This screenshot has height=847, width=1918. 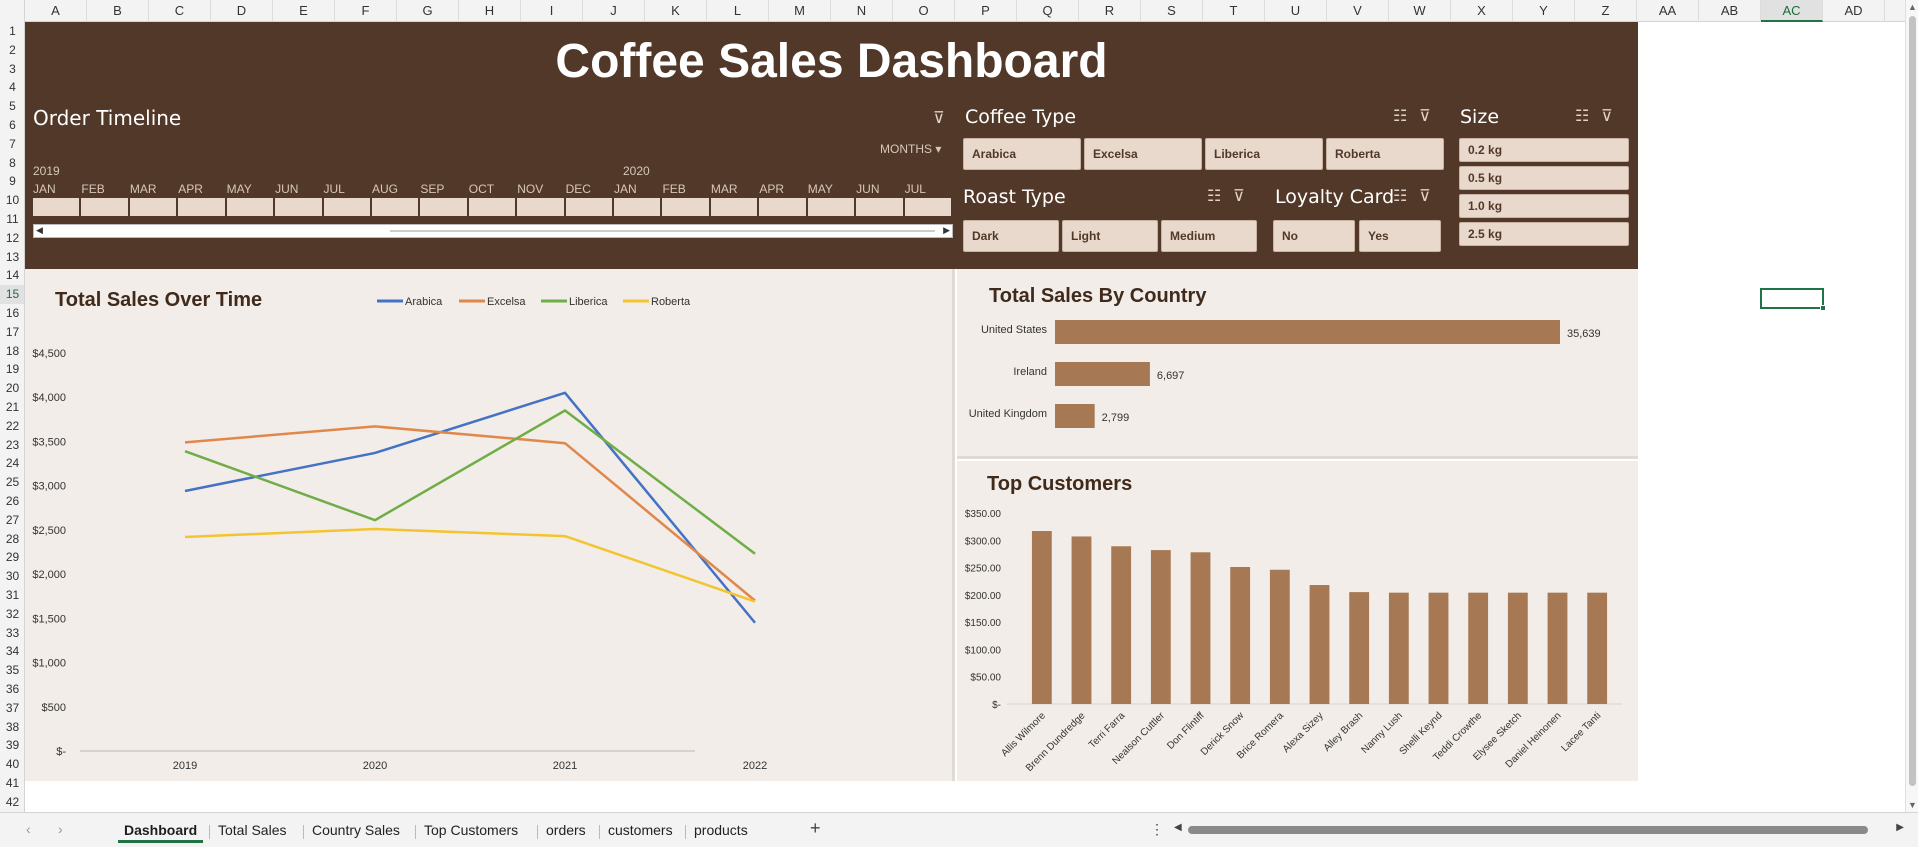 I want to click on column-header: B, so click(x=118, y=11).